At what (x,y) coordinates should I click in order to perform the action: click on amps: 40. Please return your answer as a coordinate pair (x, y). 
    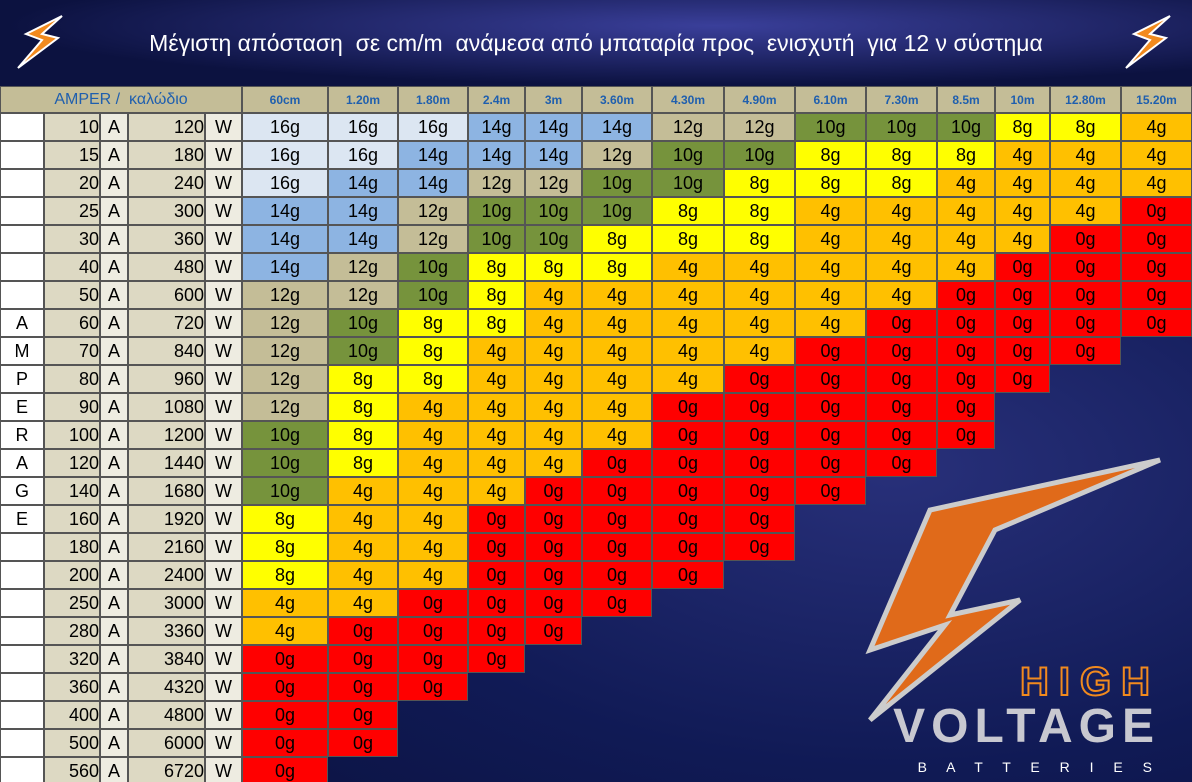
    Looking at the image, I should click on (72, 267).